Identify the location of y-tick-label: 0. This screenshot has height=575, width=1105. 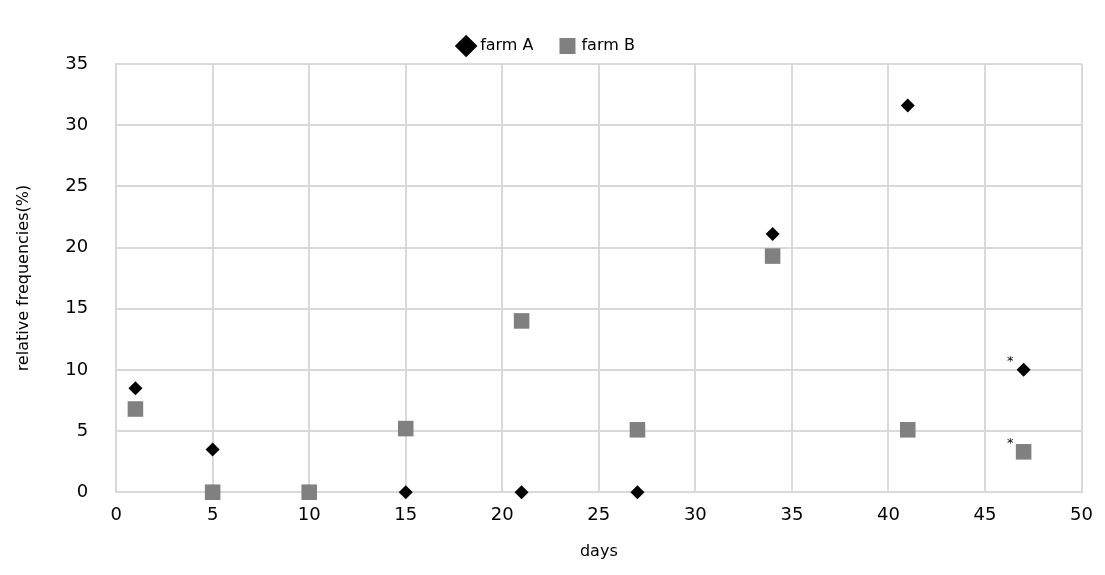
(82, 490).